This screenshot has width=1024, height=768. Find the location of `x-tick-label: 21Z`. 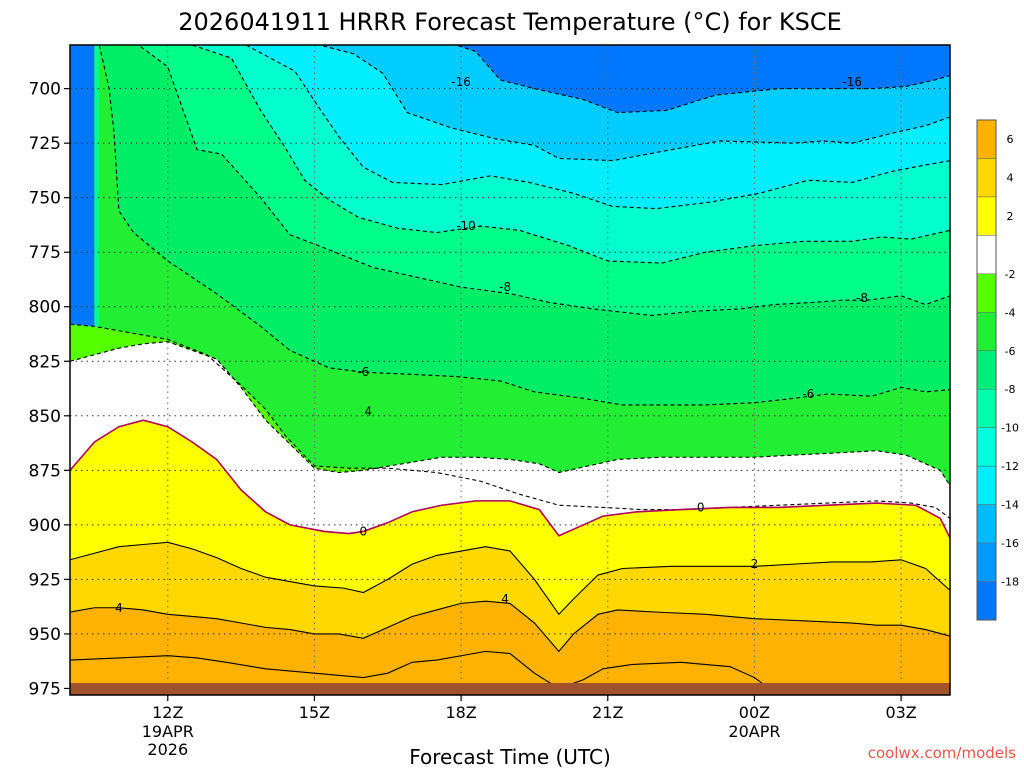

x-tick-label: 21Z is located at coordinates (607, 712).